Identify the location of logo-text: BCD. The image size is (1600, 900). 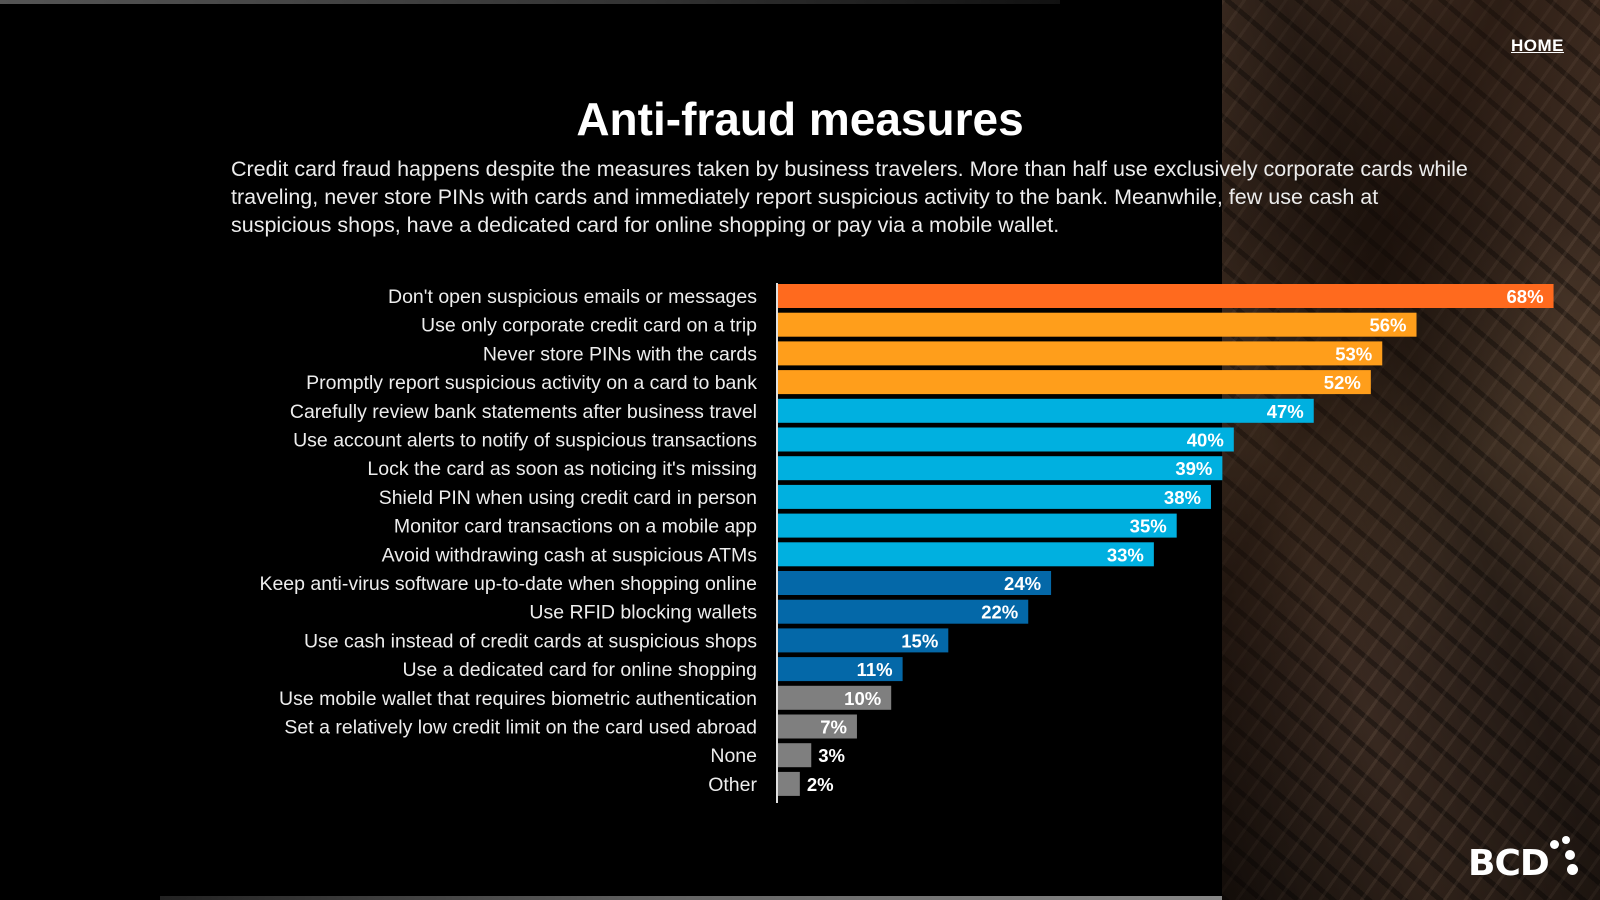
(1509, 863).